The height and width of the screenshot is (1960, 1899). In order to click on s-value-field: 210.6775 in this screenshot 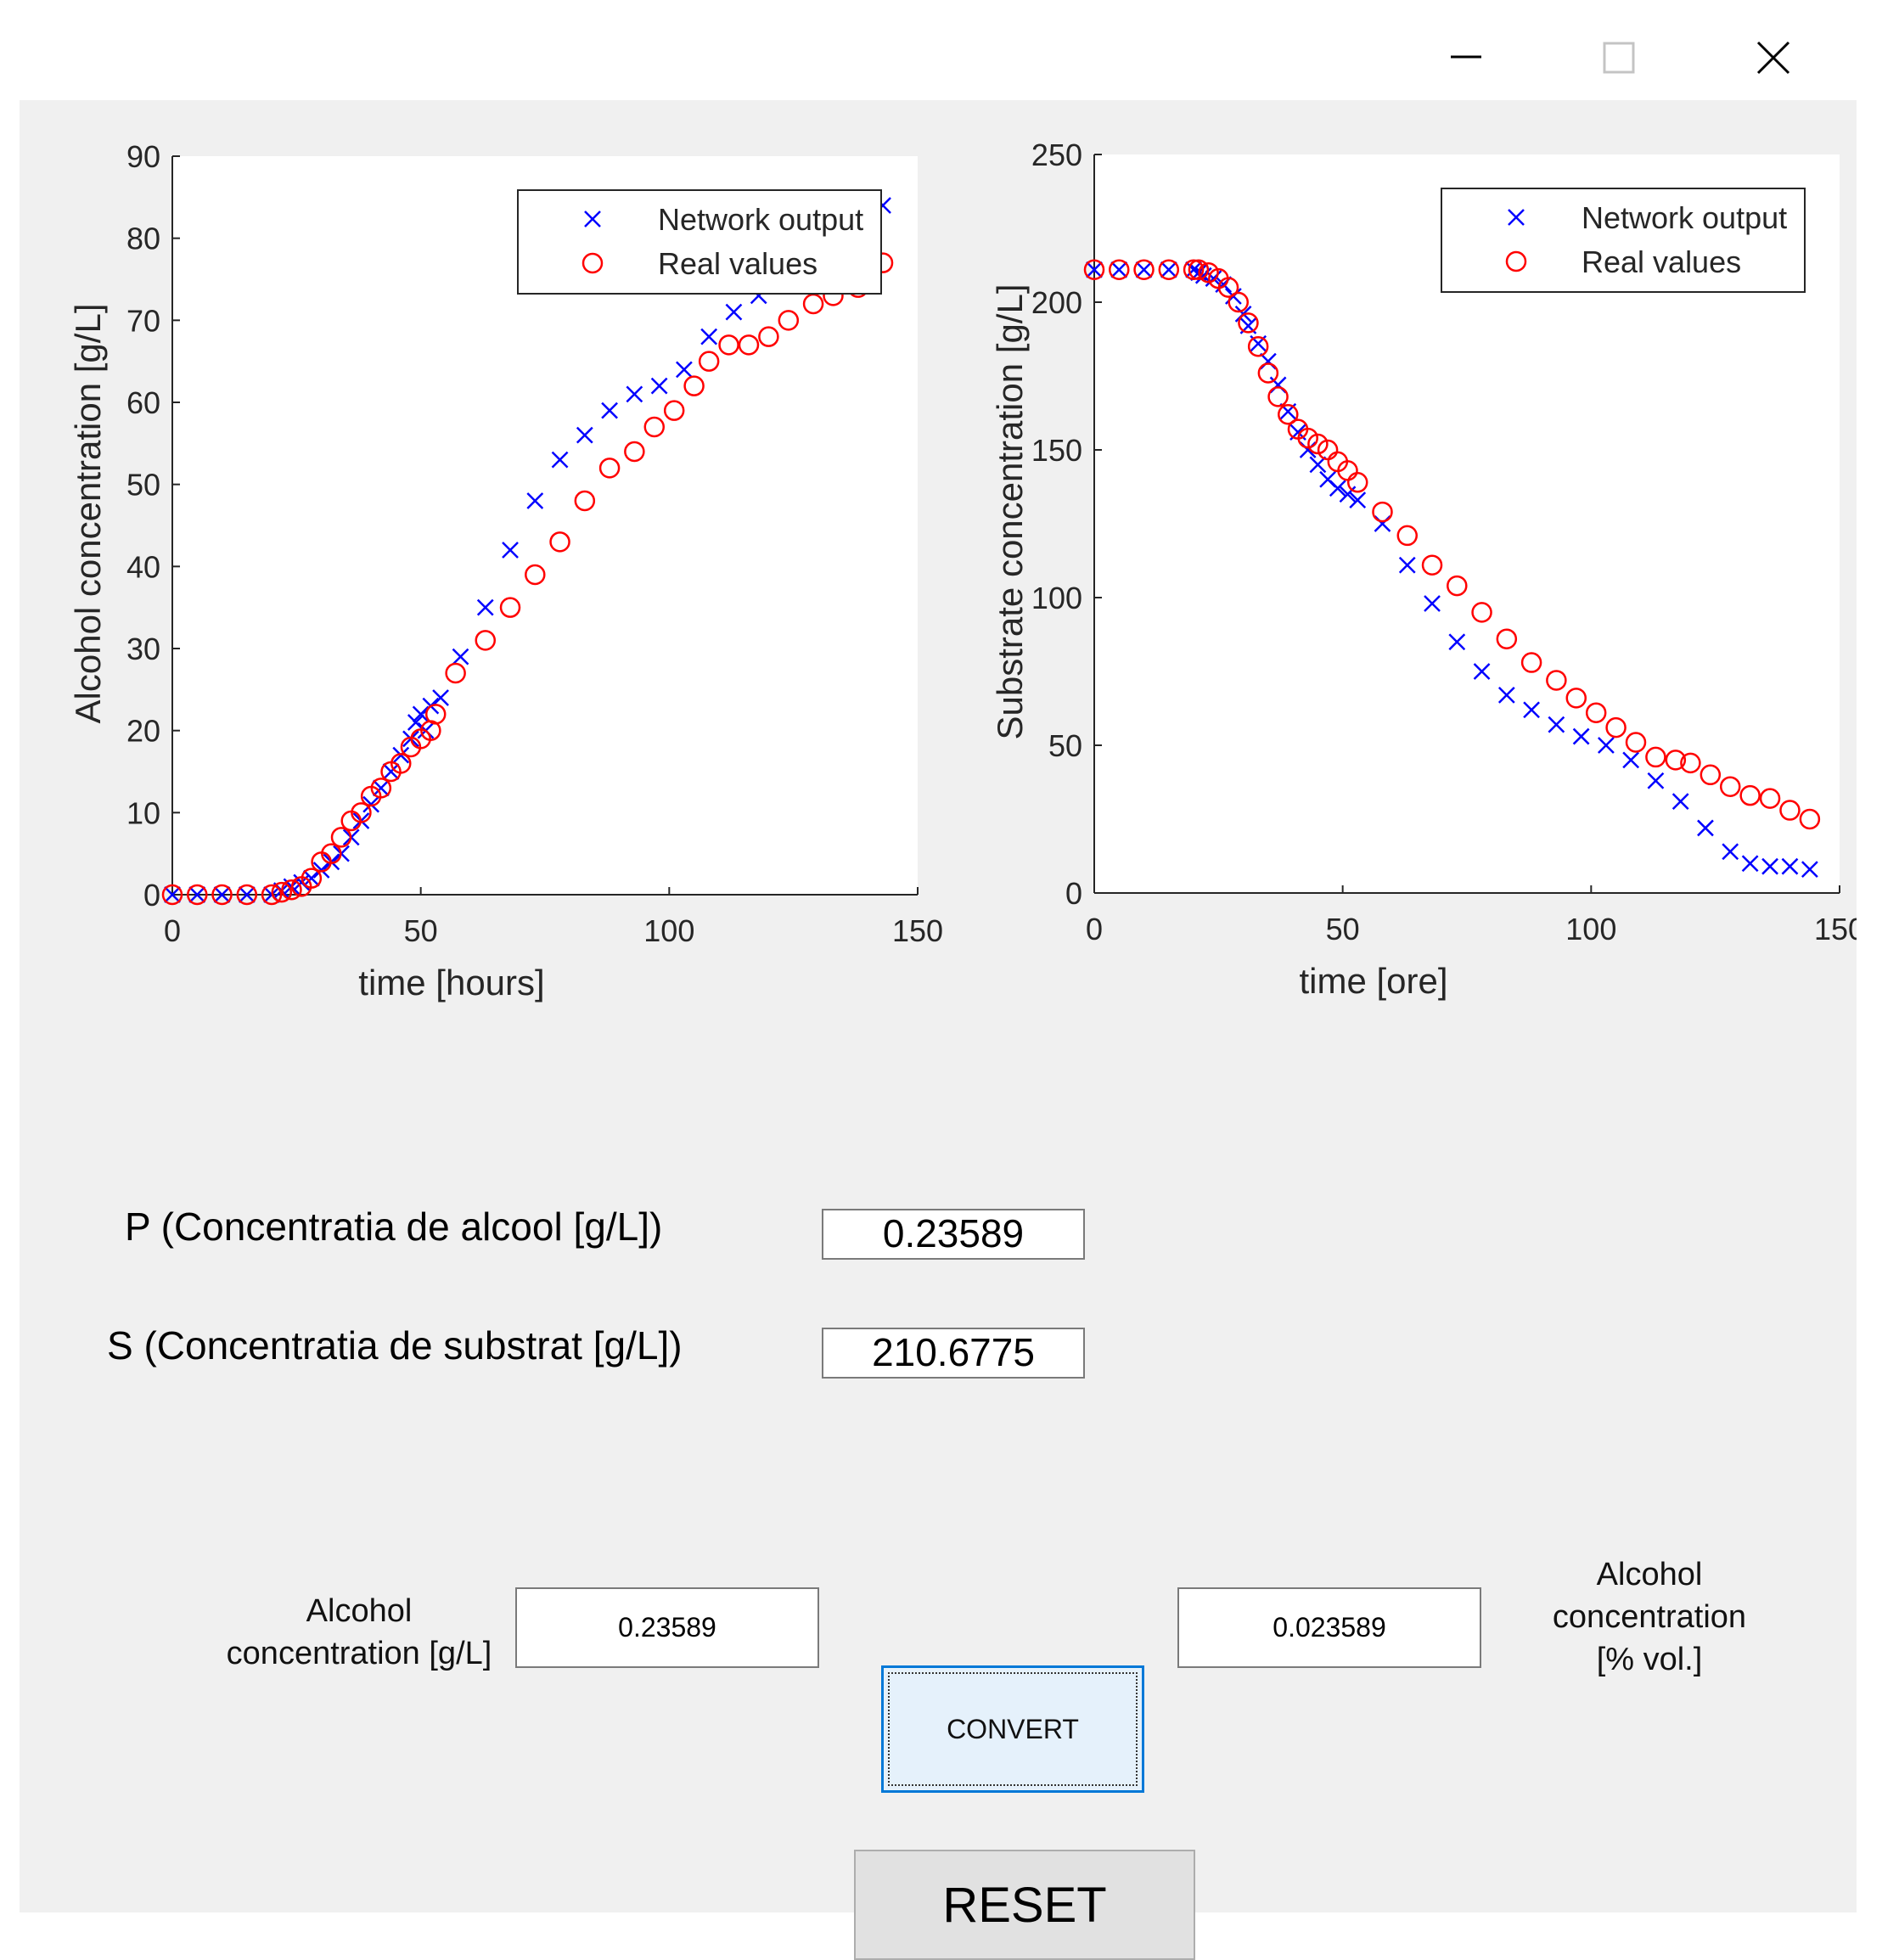, I will do `click(953, 1353)`.